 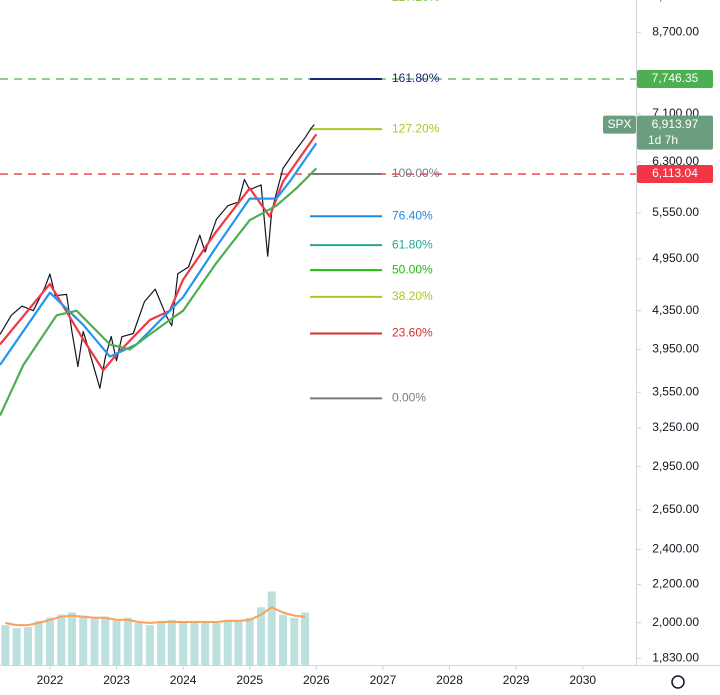 What do you see at coordinates (678, 682) in the screenshot?
I see `settings-icon` at bounding box center [678, 682].